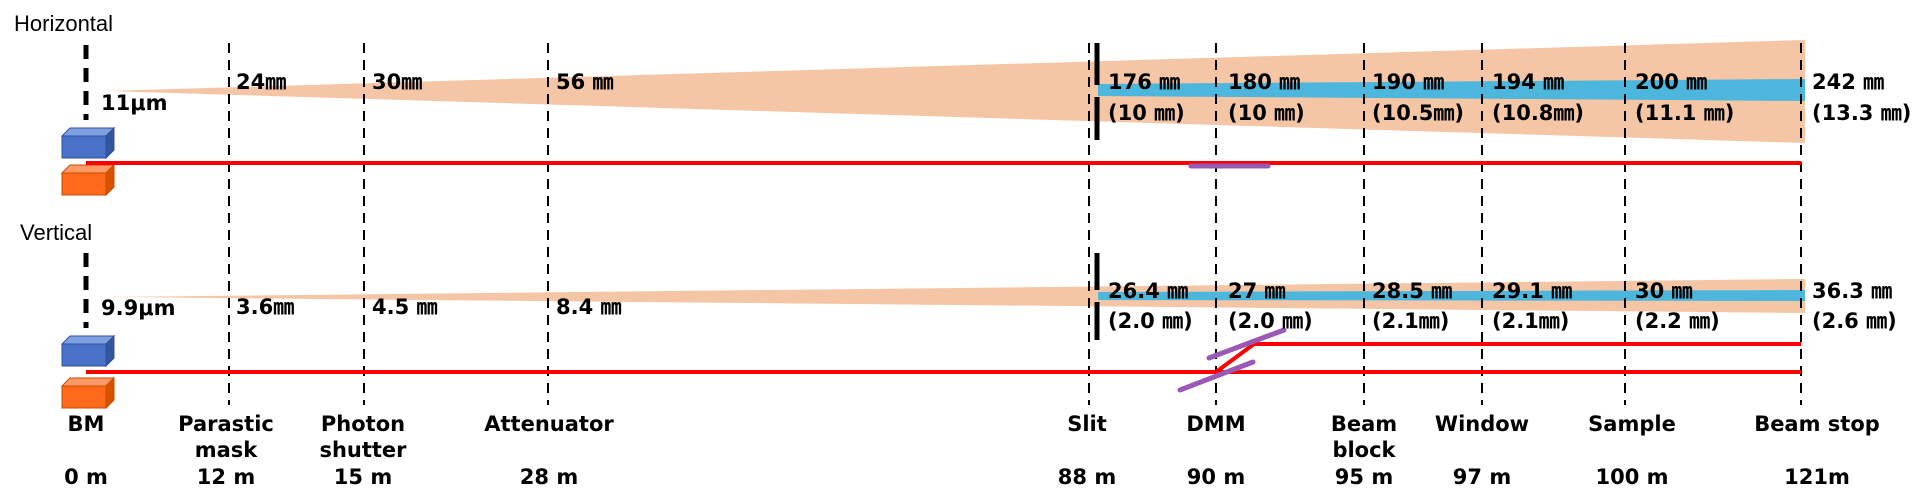 The width and height of the screenshot is (1926, 500). What do you see at coordinates (1538, 113) in the screenshot?
I see `horizontal-size-detail: (10.8㎜)` at bounding box center [1538, 113].